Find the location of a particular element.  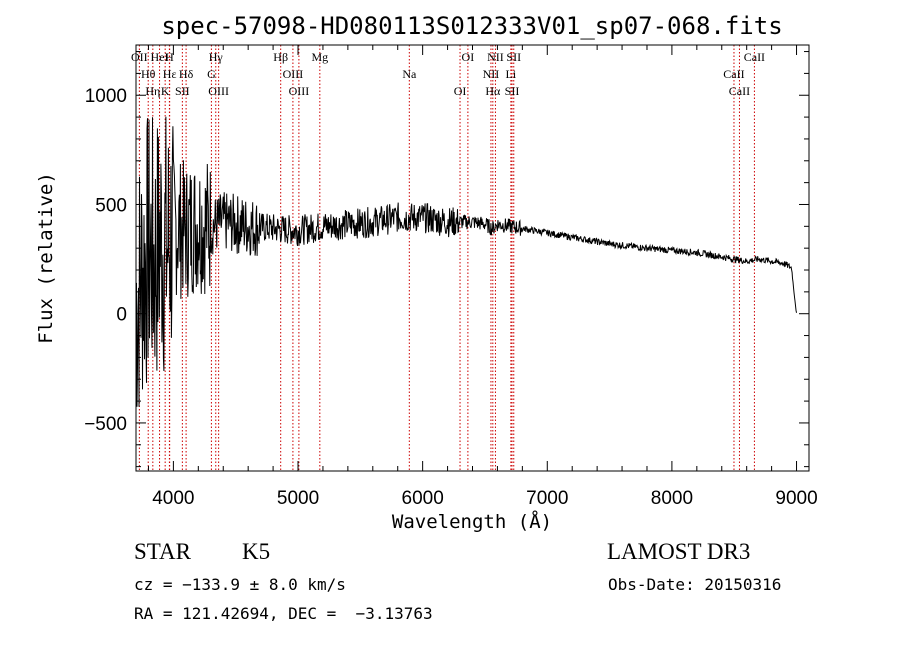

spectral-line-label: HeI is located at coordinates (160, 57).